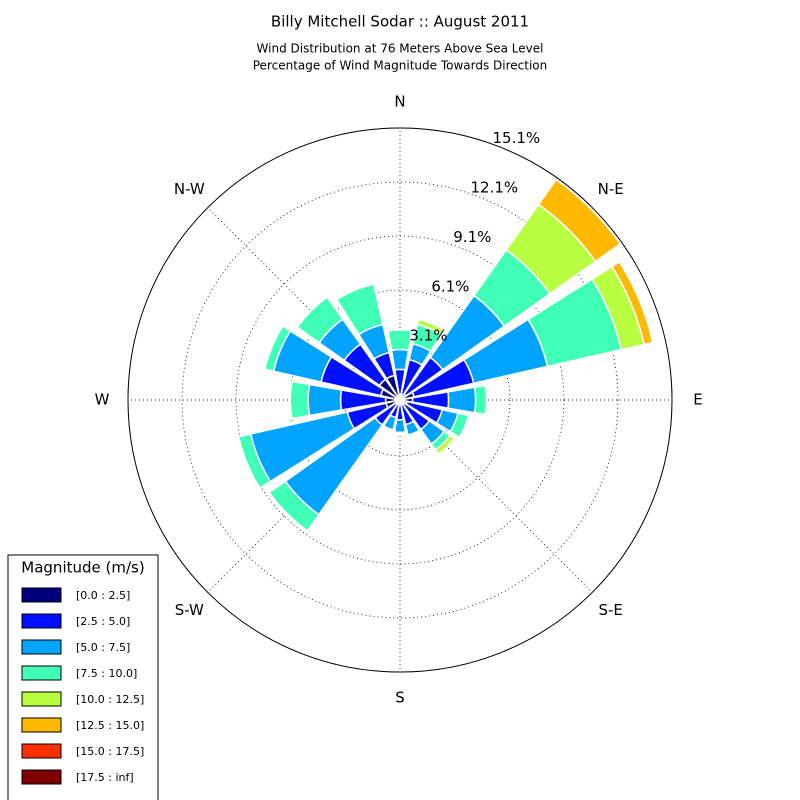 The image size is (800, 800). I want to click on legend-label: [7.5 : 10.0], so click(106, 673).